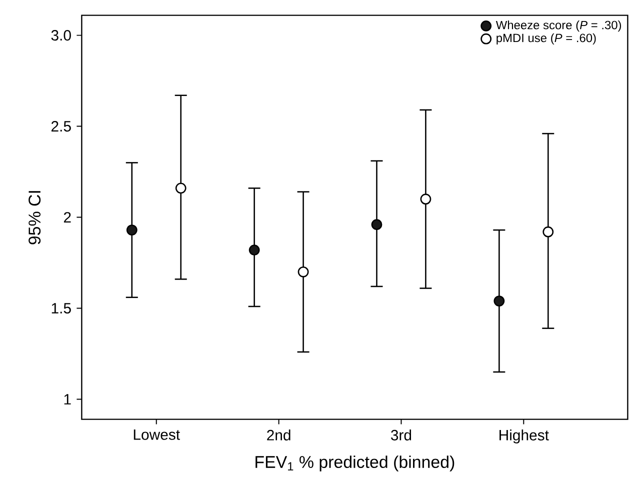  What do you see at coordinates (67, 399) in the screenshot?
I see `y-tick-label: 1` at bounding box center [67, 399].